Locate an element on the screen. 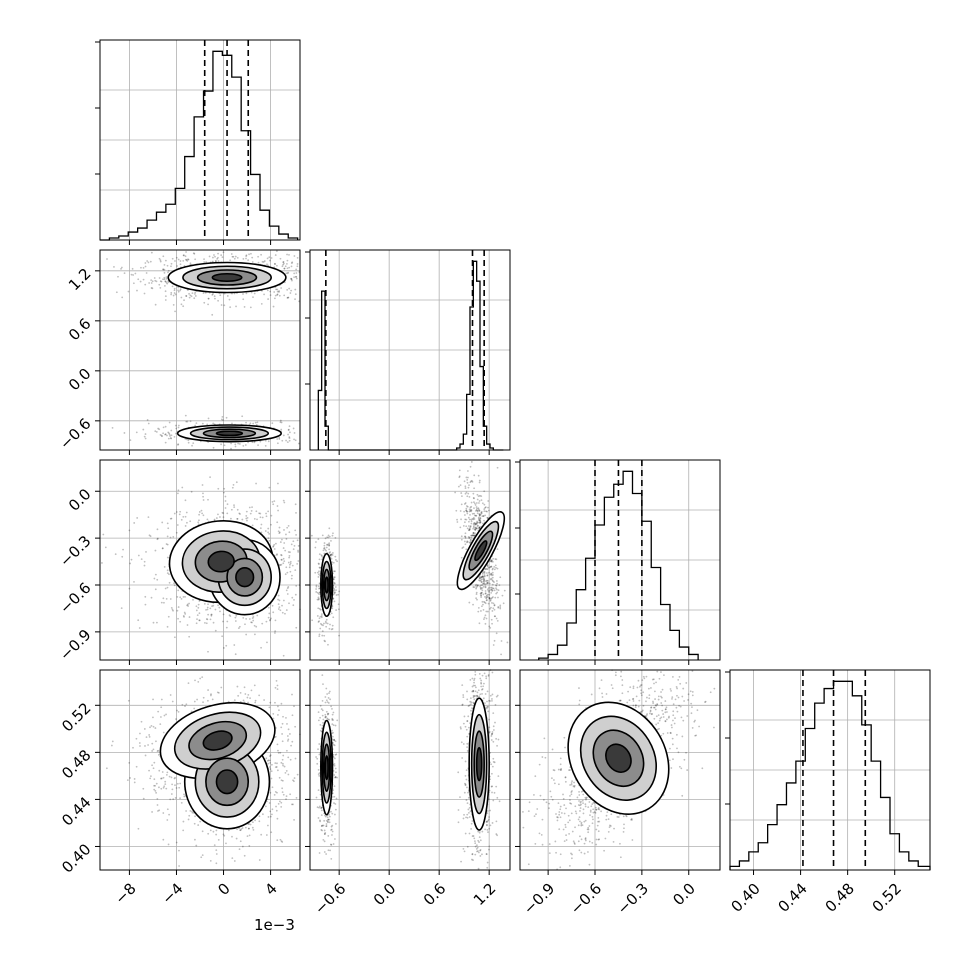 This screenshot has height=970, width=970. y-tick-label: −0.9 is located at coordinates (75, 645).